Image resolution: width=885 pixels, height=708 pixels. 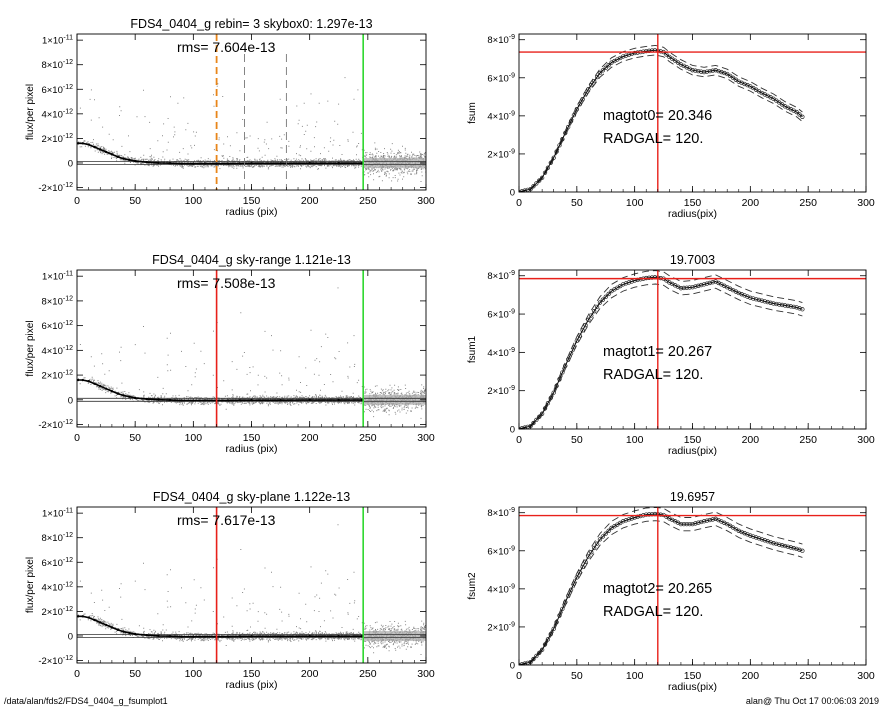 What do you see at coordinates (692, 497) in the screenshot?
I see `chart-title: 19.6957` at bounding box center [692, 497].